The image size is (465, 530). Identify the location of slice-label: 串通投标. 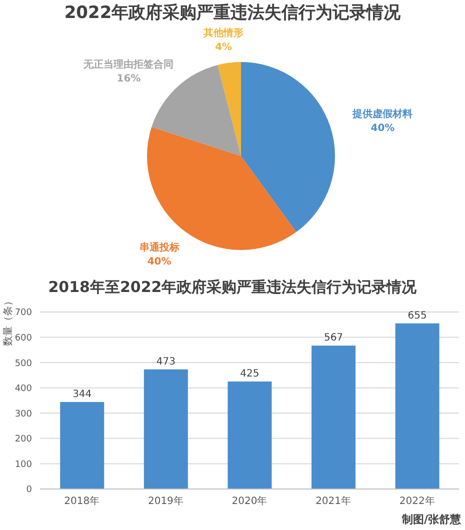
(159, 247).